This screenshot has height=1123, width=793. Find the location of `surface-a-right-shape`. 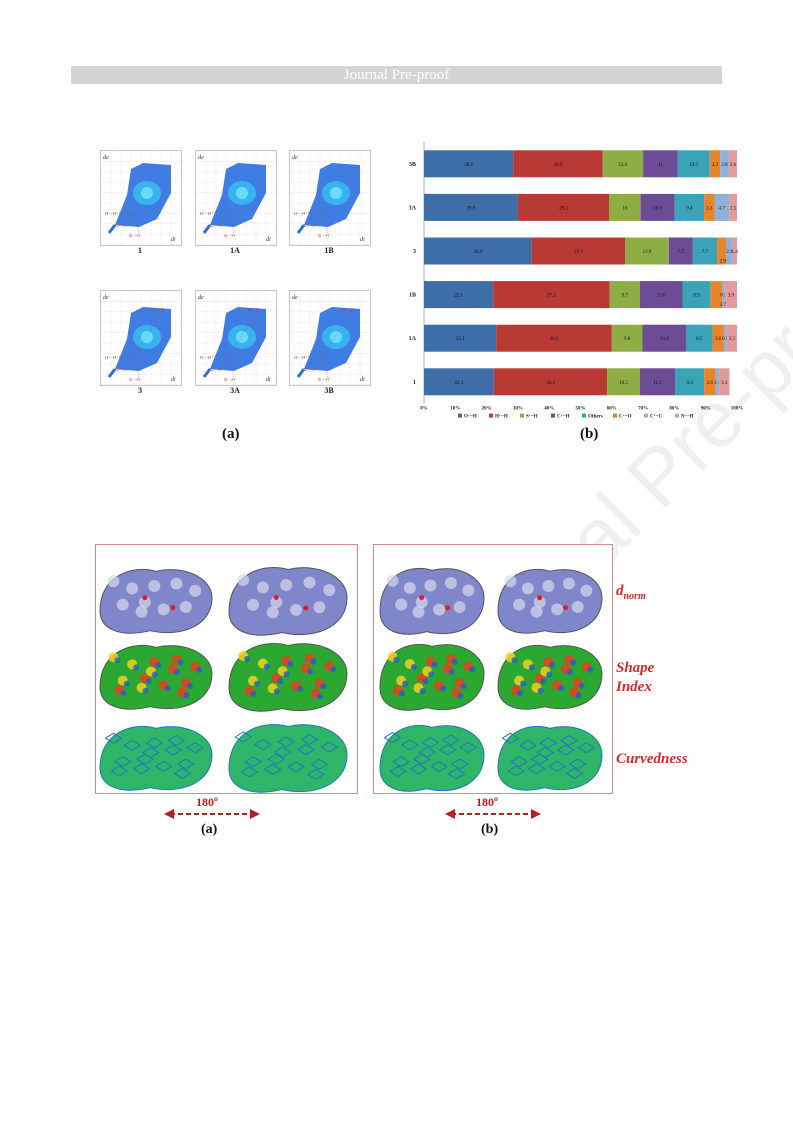

surface-a-right-shape is located at coordinates (288, 677).